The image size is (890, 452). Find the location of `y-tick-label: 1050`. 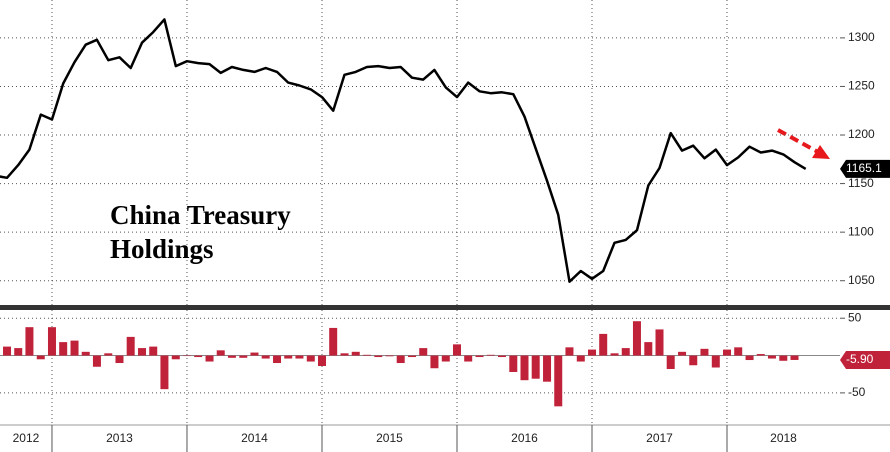

y-tick-label: 1050 is located at coordinates (861, 280).